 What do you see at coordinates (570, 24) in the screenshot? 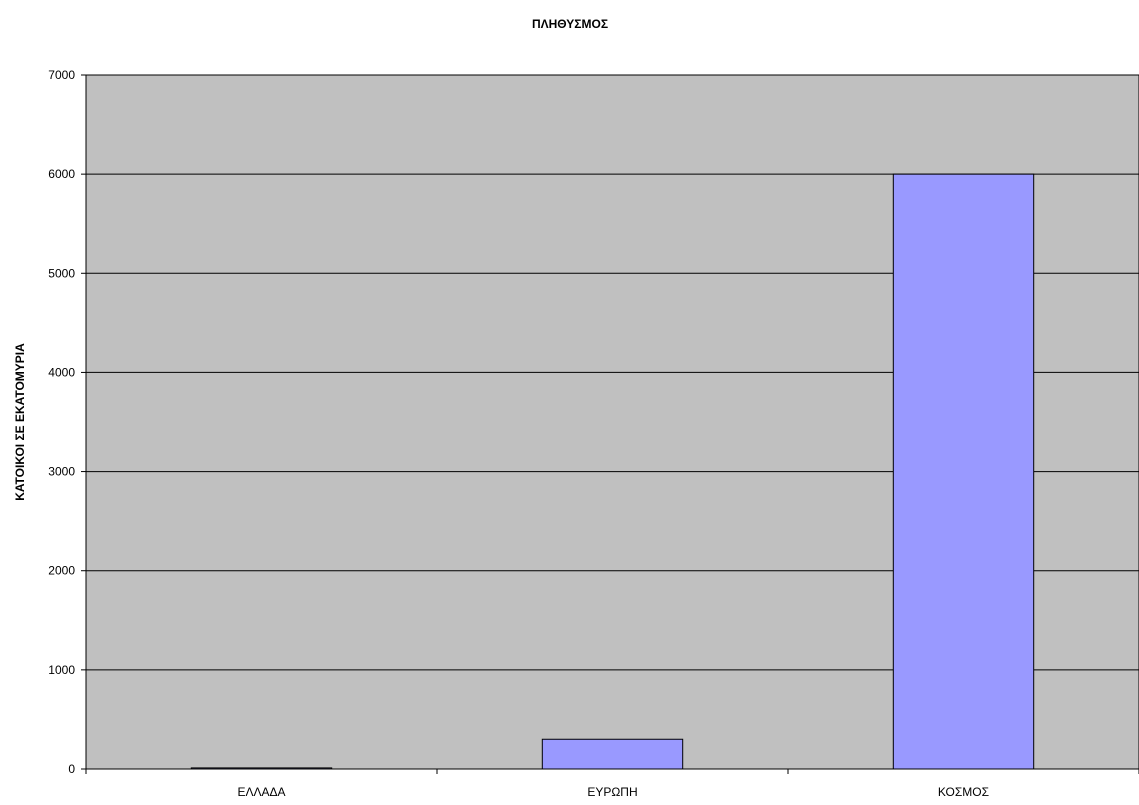
I see `chart-title: ΠΛΗΘΥΣΜΟΣ` at bounding box center [570, 24].